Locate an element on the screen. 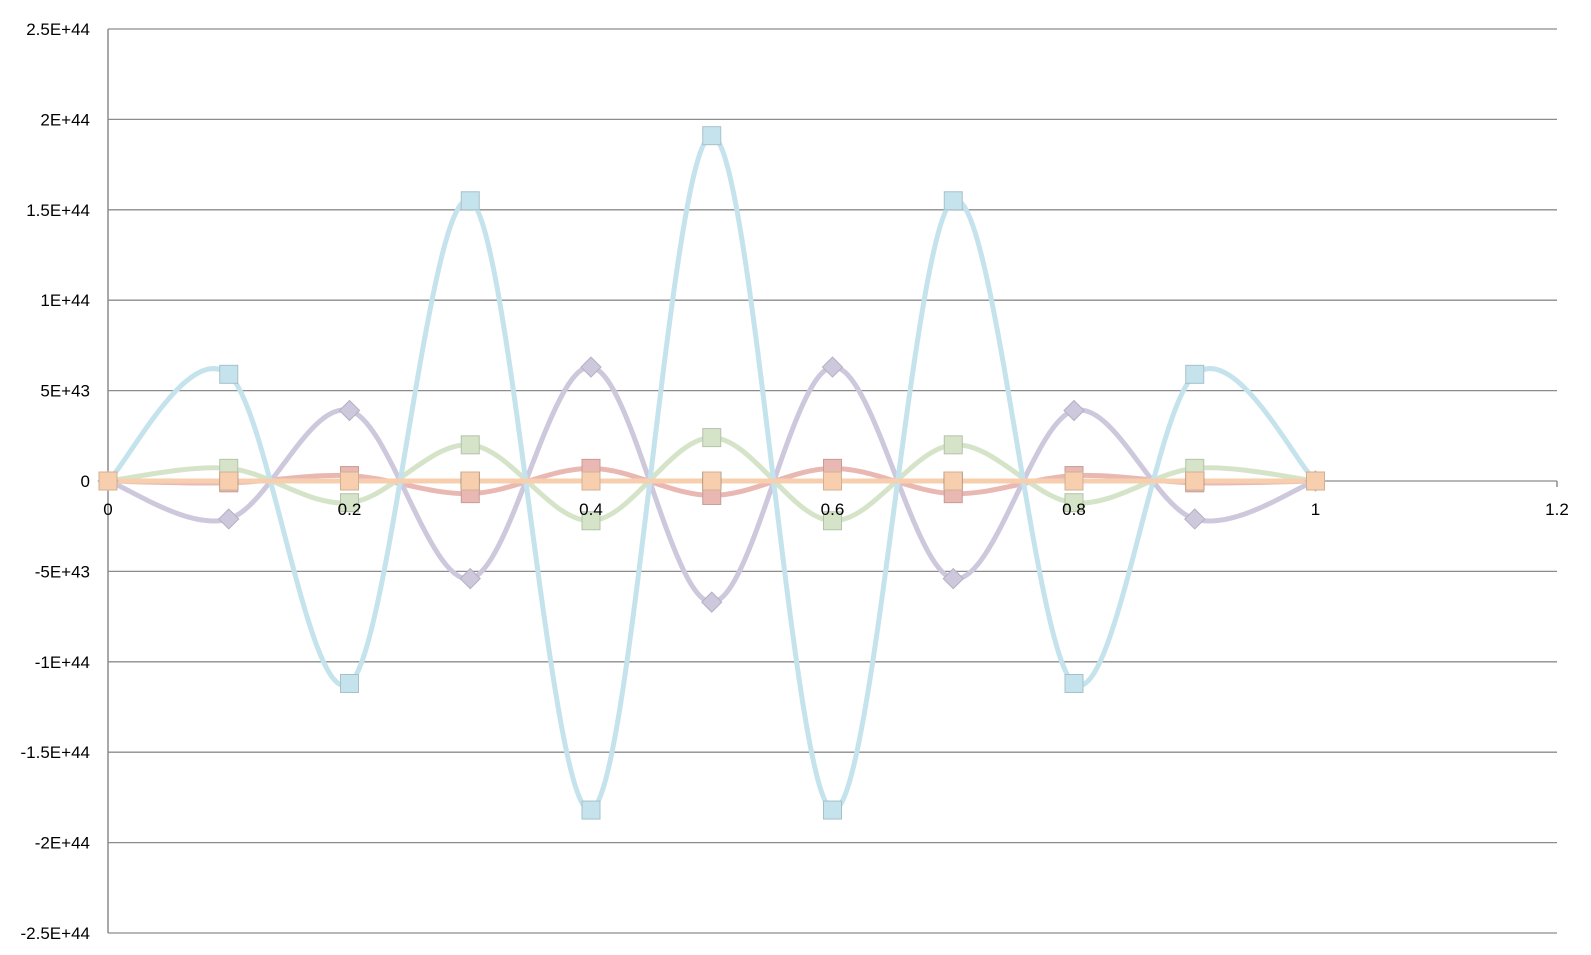 This screenshot has height=955, width=1591. y-tick-label: 2E+44 is located at coordinates (65, 119).